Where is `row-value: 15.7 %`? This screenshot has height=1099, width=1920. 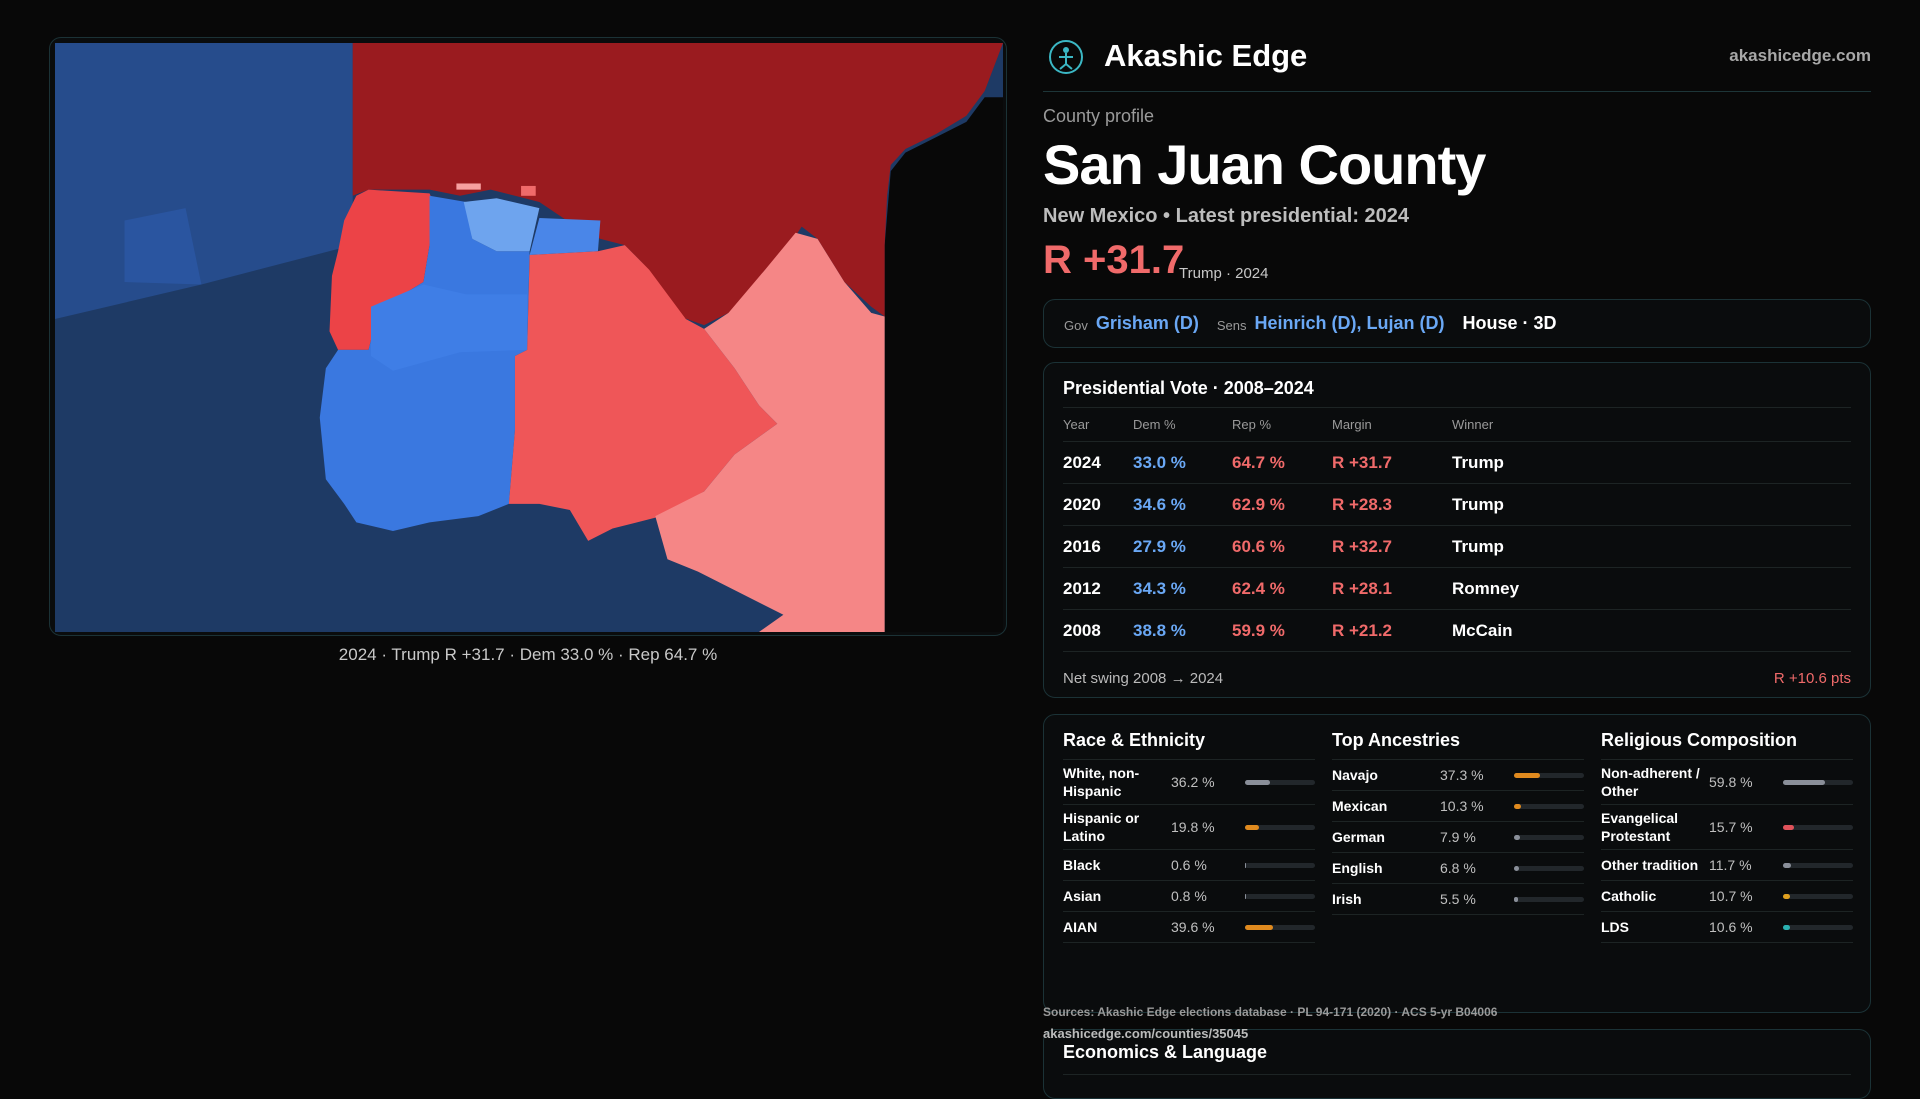 row-value: 15.7 % is located at coordinates (1746, 827).